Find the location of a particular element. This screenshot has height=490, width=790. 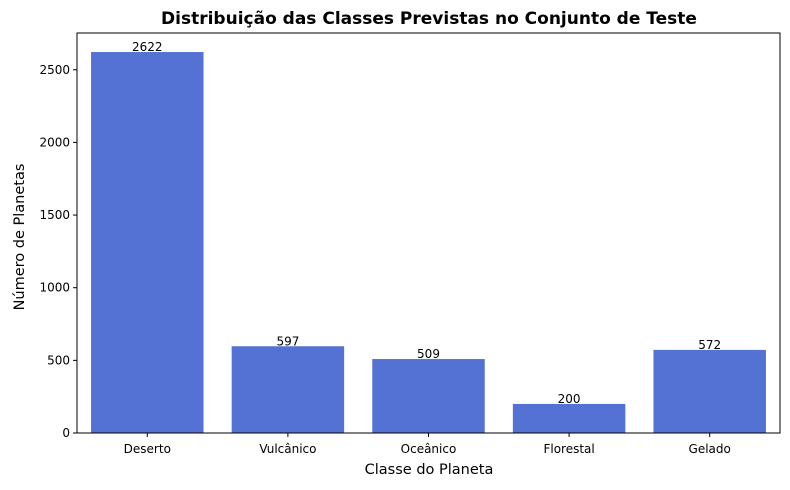

x-axis-label: Classe do Planeta is located at coordinates (429, 470).